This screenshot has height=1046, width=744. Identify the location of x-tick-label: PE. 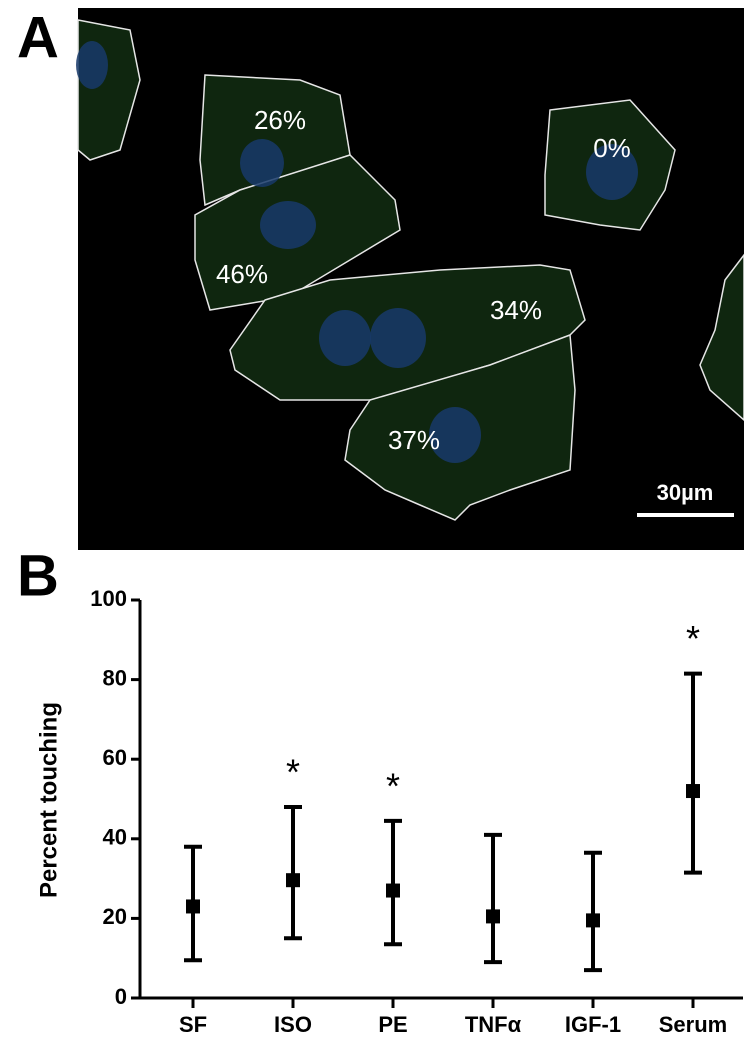
(392, 1024).